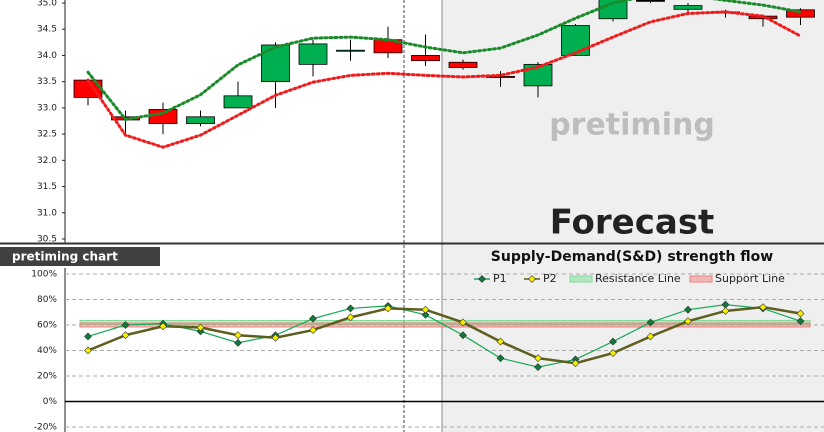 The width and height of the screenshot is (824, 432). Describe the element at coordinates (47, 161) in the screenshot. I see `y-tick-label: 32.0` at that location.